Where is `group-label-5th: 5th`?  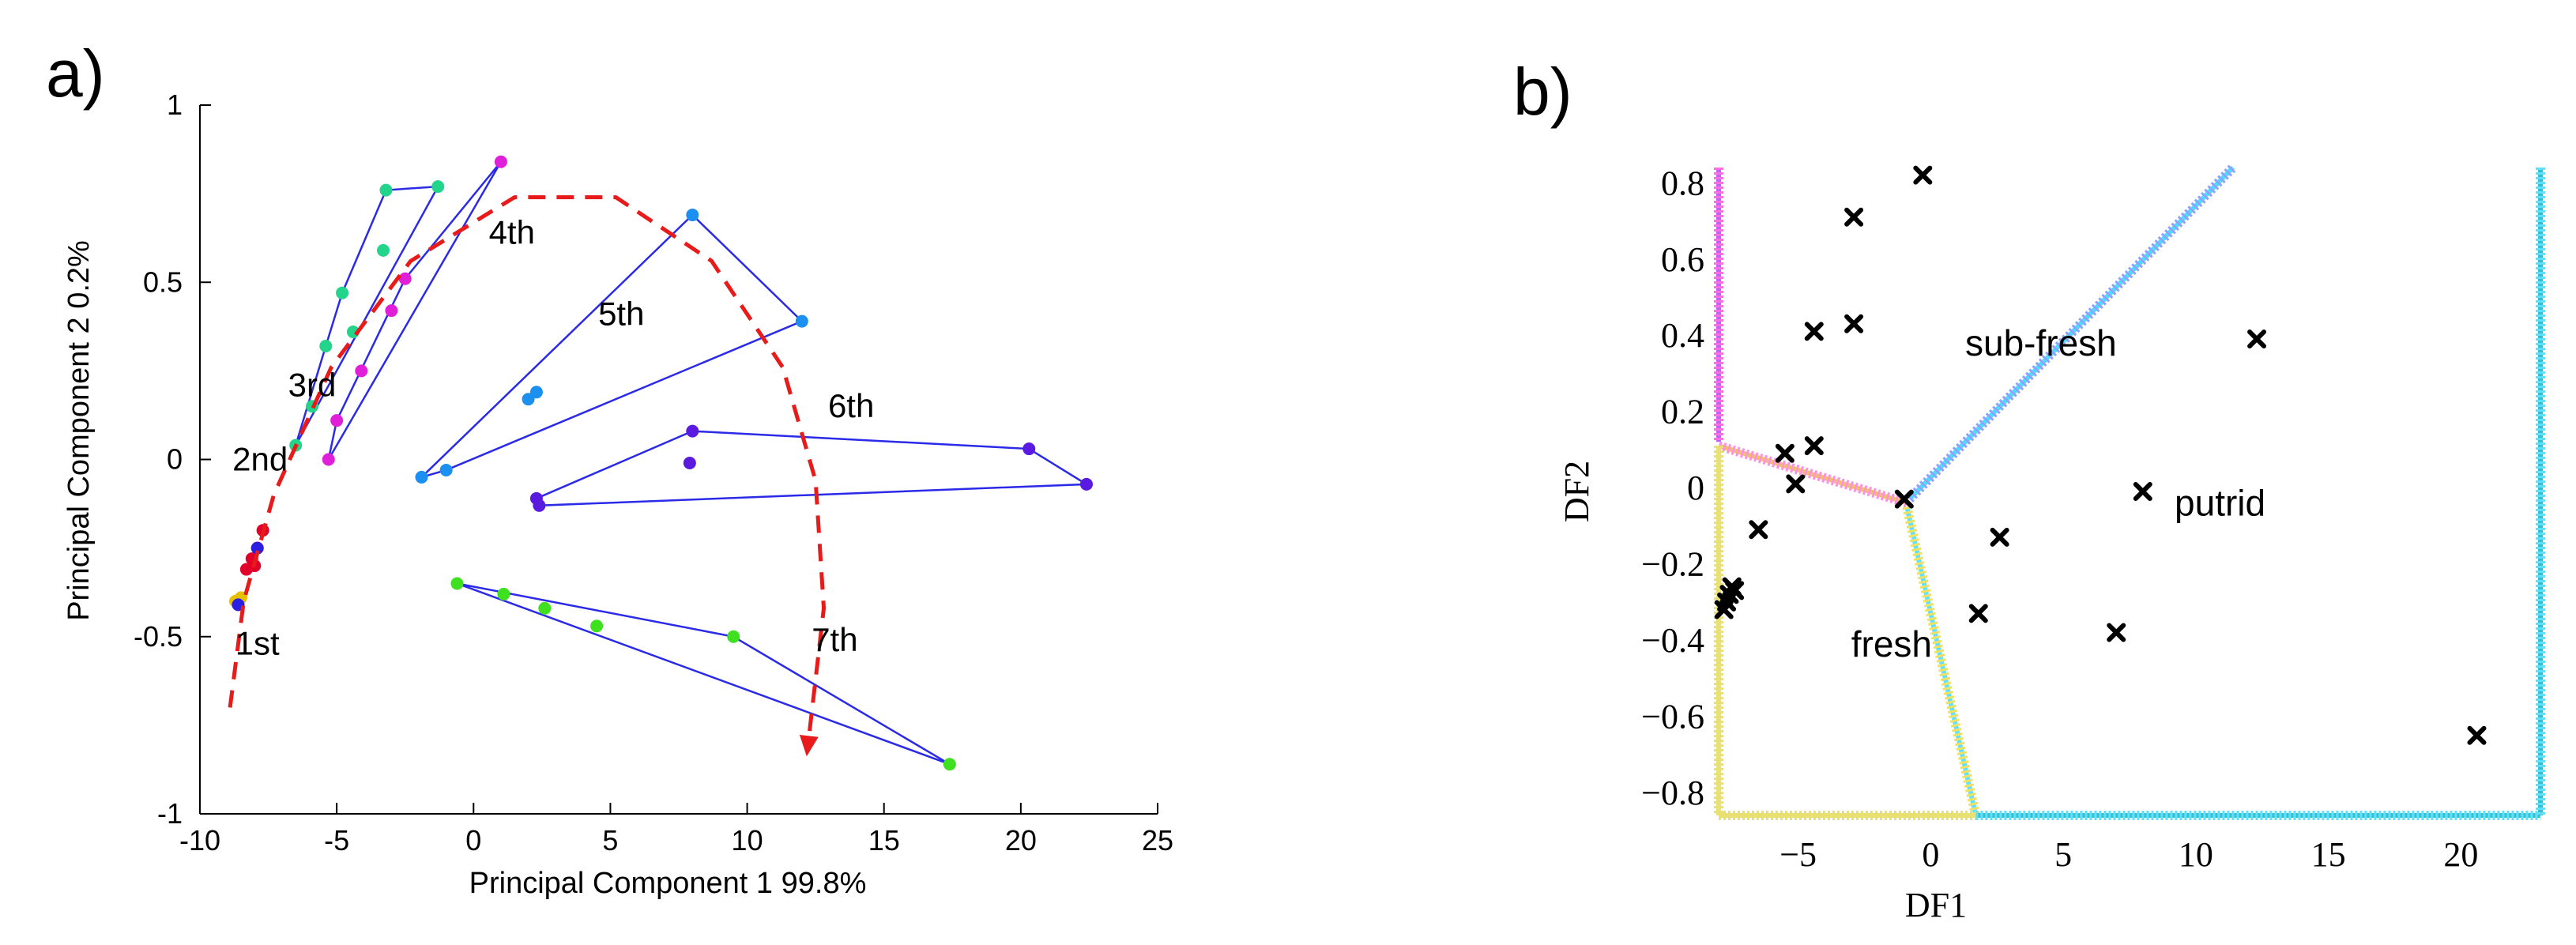
group-label-5th: 5th is located at coordinates (621, 314).